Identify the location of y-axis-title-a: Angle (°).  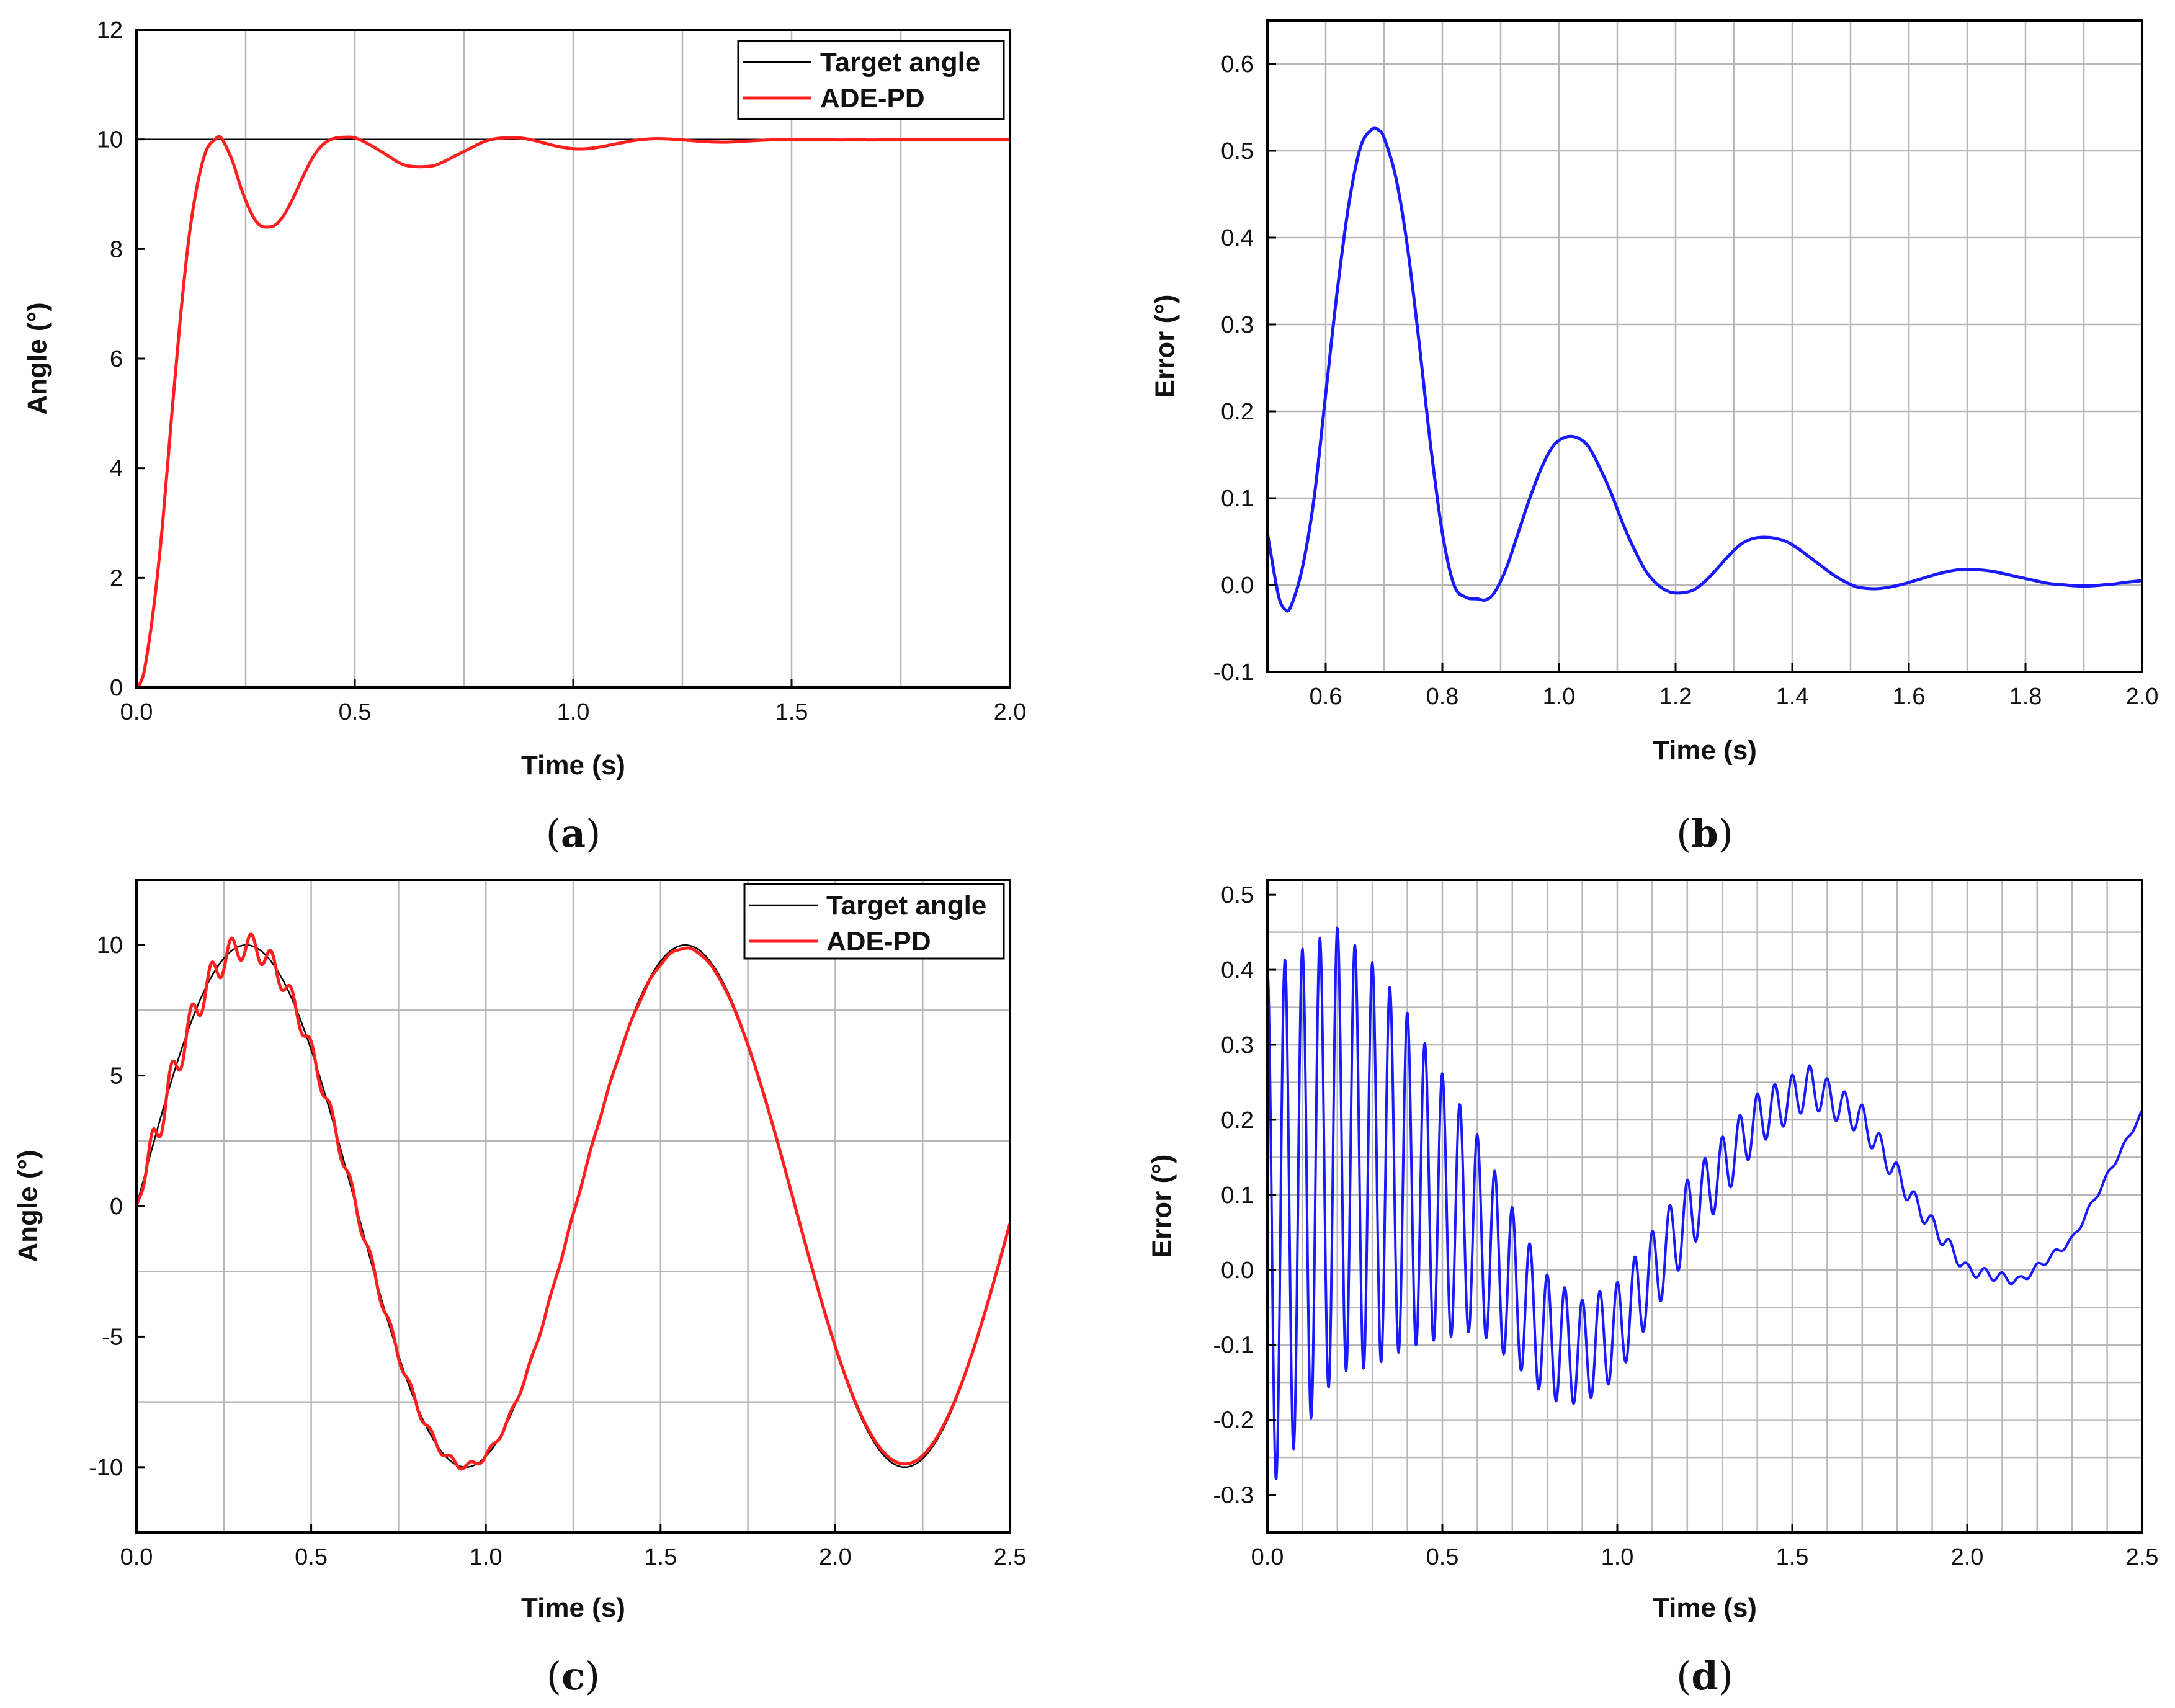
(37, 358).